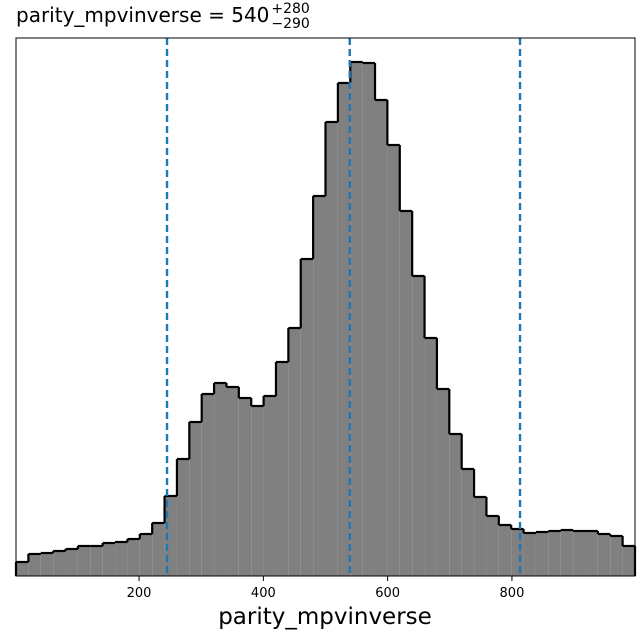  I want to click on x-axis-label: parity_mpvinverse, so click(325, 617).